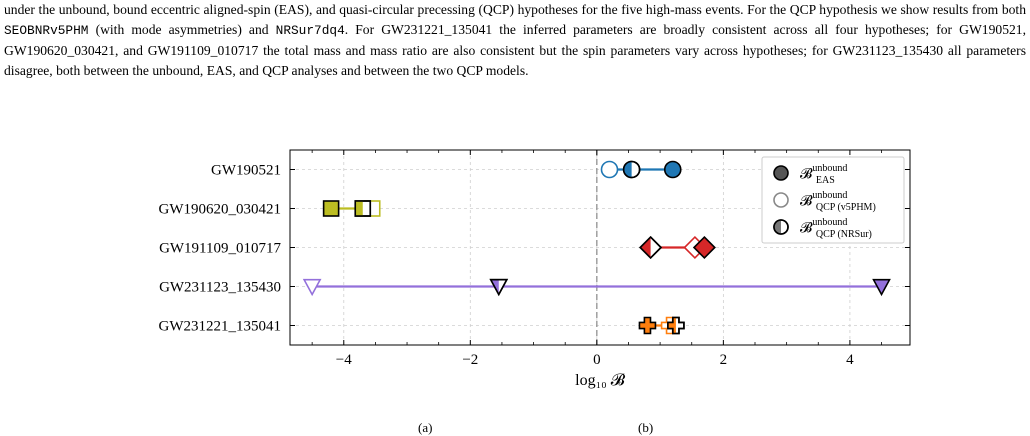 This screenshot has width=1030, height=436. What do you see at coordinates (597, 360) in the screenshot?
I see `x-tick-label-2: 0` at bounding box center [597, 360].